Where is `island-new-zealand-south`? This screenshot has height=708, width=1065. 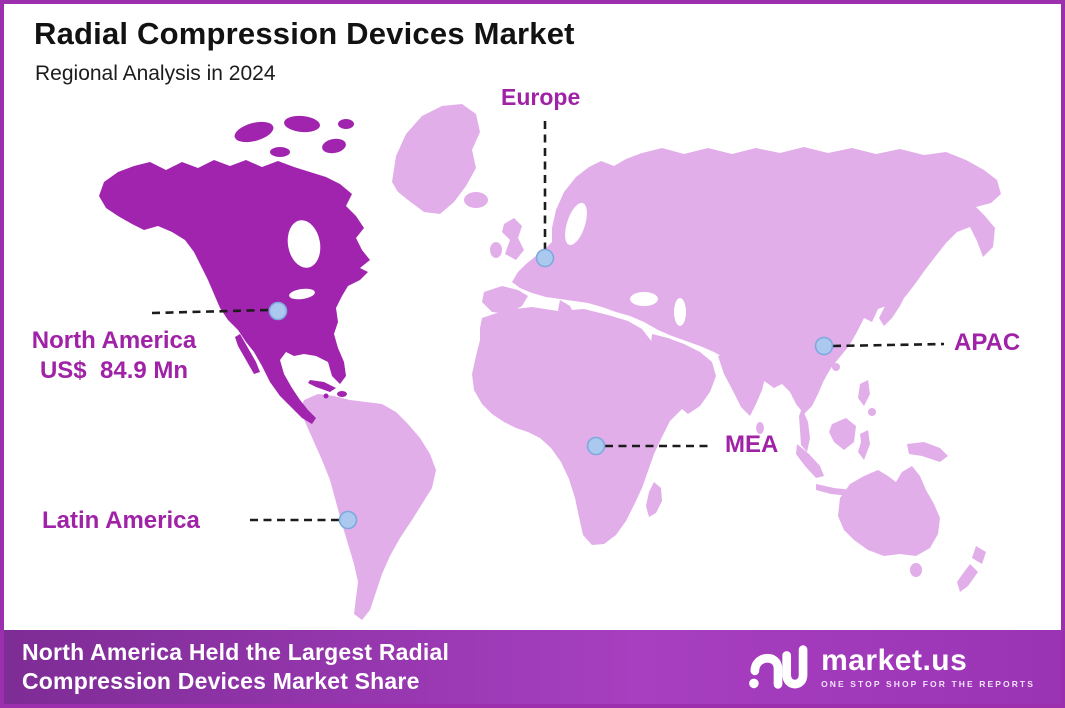 island-new-zealand-south is located at coordinates (967, 578).